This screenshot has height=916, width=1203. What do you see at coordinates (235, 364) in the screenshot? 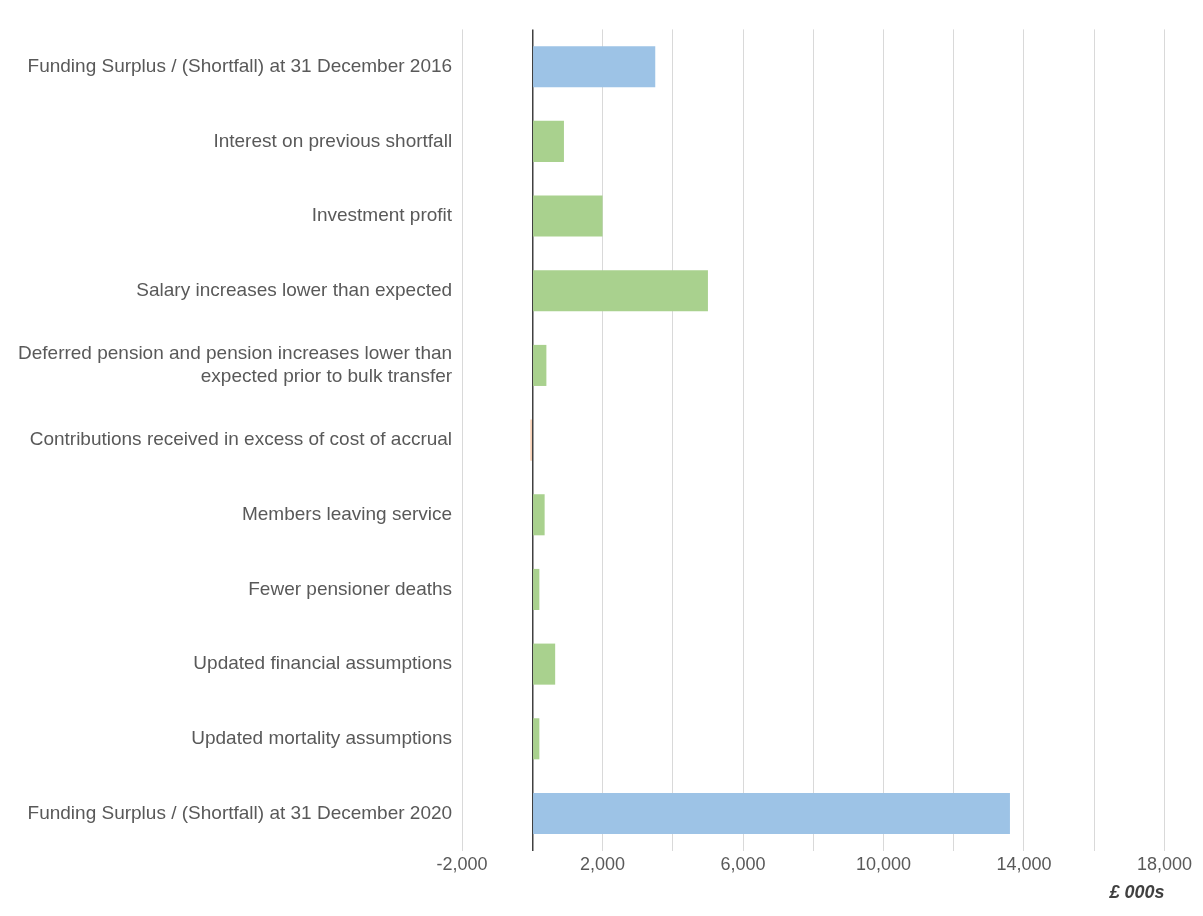
I see `y-tick-label: Deferred pension and pension increases lower than expected prior to bulk transfer` at bounding box center [235, 364].